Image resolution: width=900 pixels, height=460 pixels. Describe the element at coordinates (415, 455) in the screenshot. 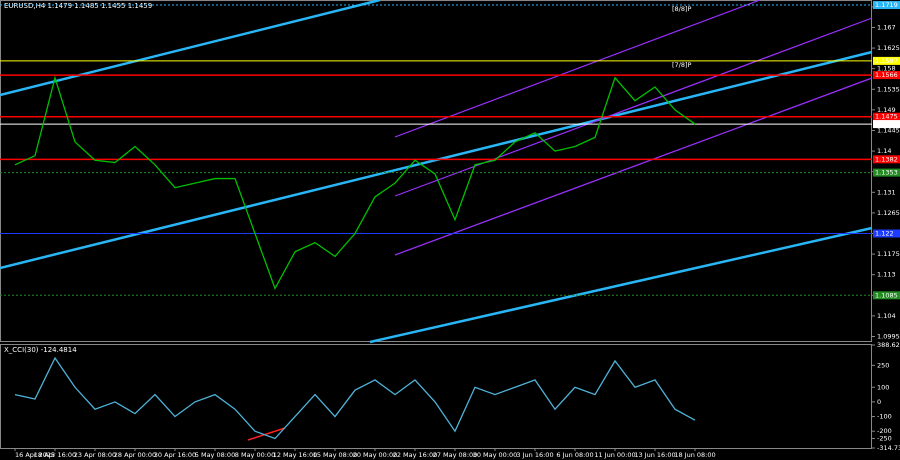

I see `x-tick-label: 22 May 16:00` at that location.